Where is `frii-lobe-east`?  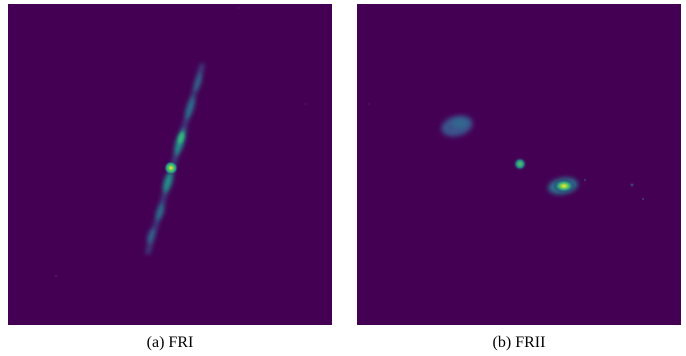
frii-lobe-east is located at coordinates (564, 186).